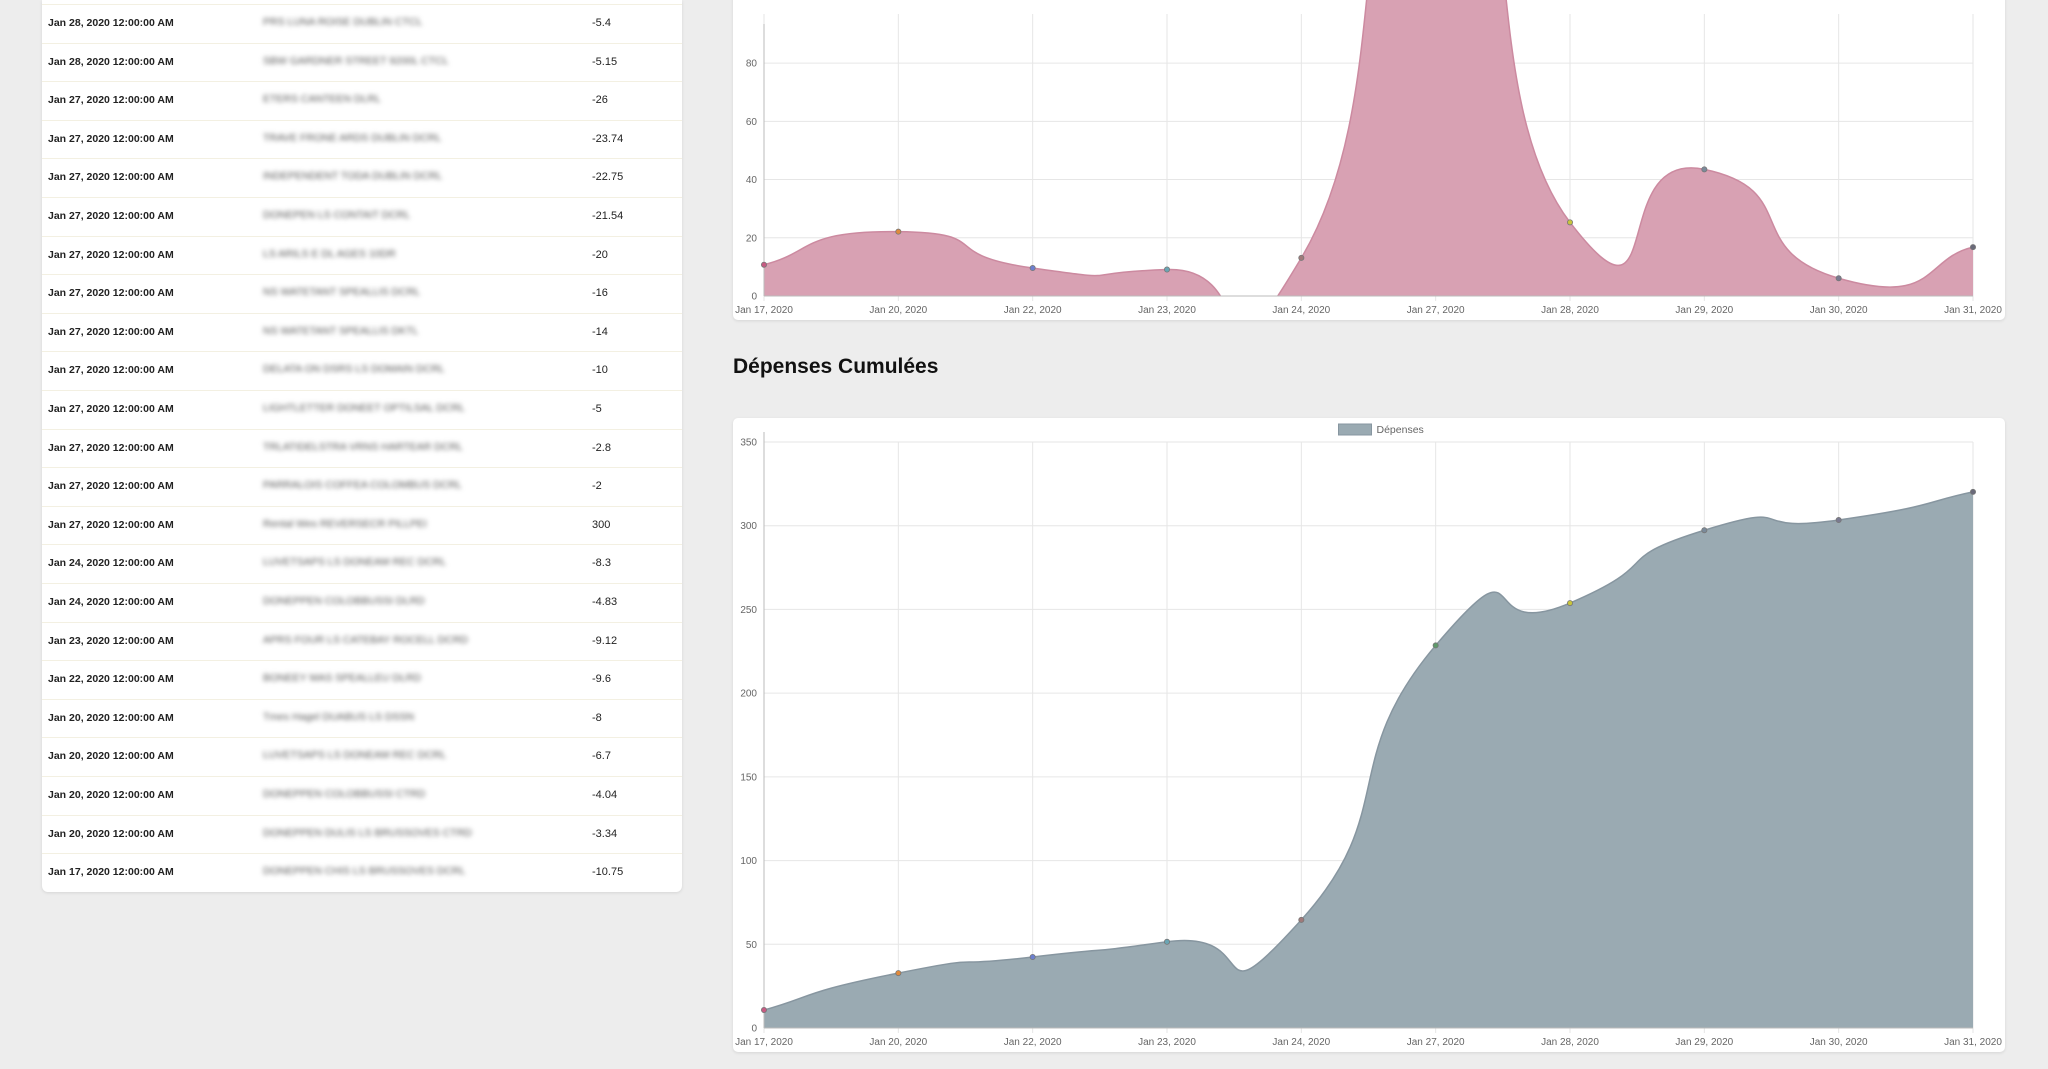 Image resolution: width=2048 pixels, height=1069 pixels. Describe the element at coordinates (1436, 310) in the screenshot. I see `daily-x-tick-label: Jan 27, 2020` at that location.